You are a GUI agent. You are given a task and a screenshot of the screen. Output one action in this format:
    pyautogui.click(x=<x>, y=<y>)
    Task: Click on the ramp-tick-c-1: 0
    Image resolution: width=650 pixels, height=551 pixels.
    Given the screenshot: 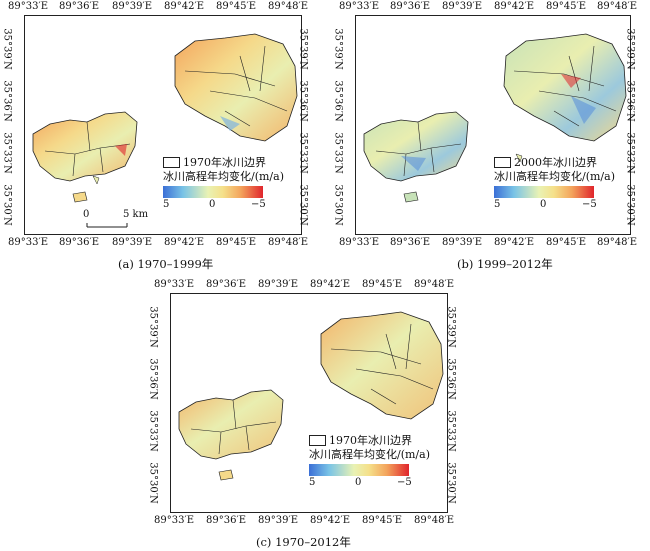 What is the action you would take?
    pyautogui.click(x=358, y=482)
    